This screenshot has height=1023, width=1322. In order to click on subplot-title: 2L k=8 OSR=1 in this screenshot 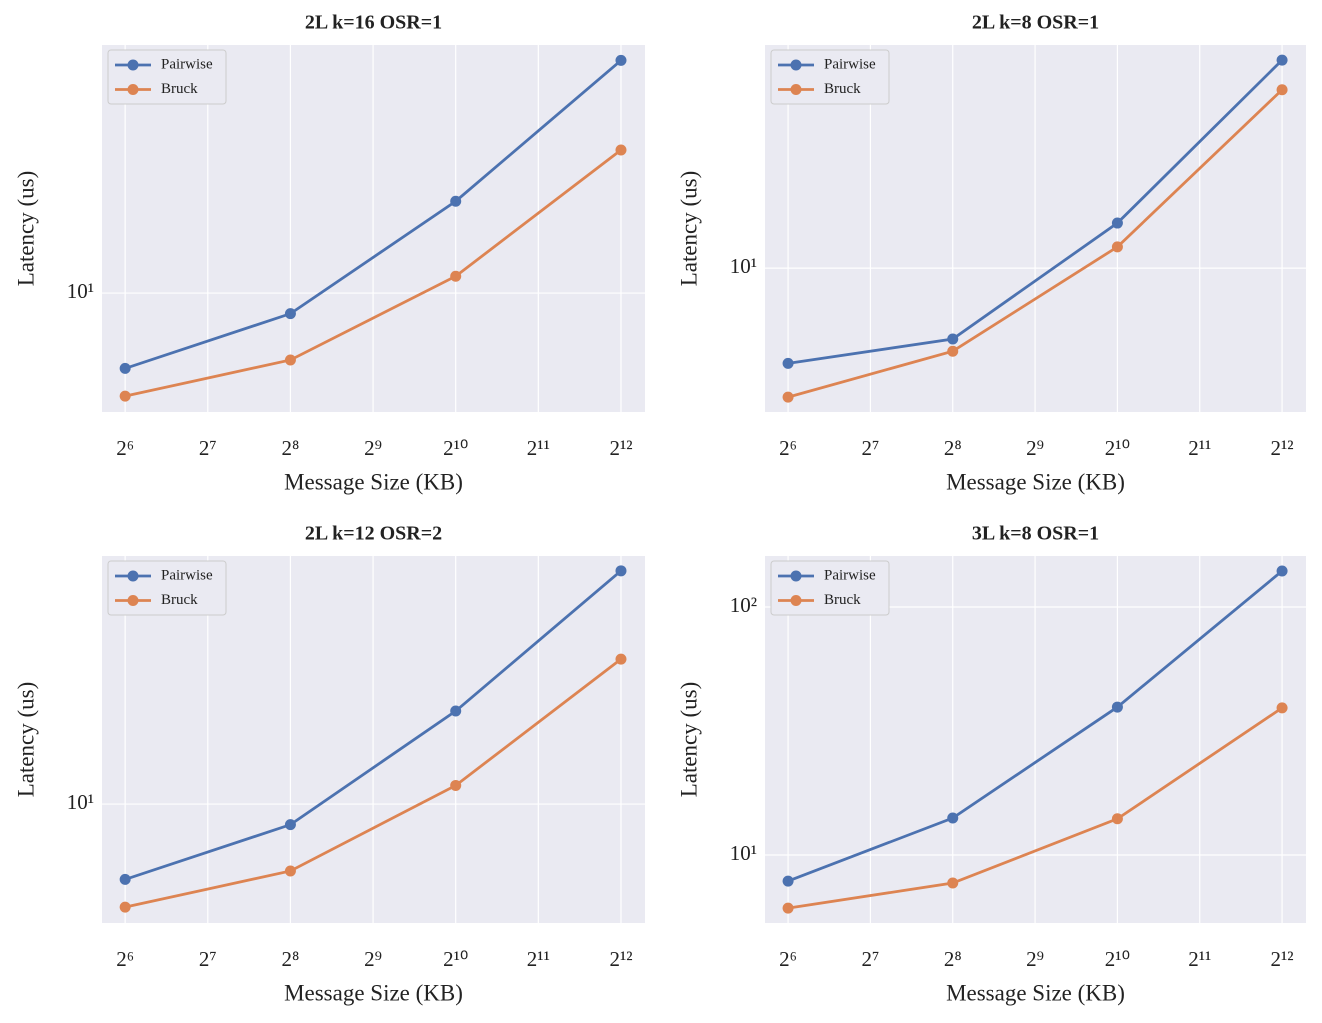, I will do `click(1035, 23)`.